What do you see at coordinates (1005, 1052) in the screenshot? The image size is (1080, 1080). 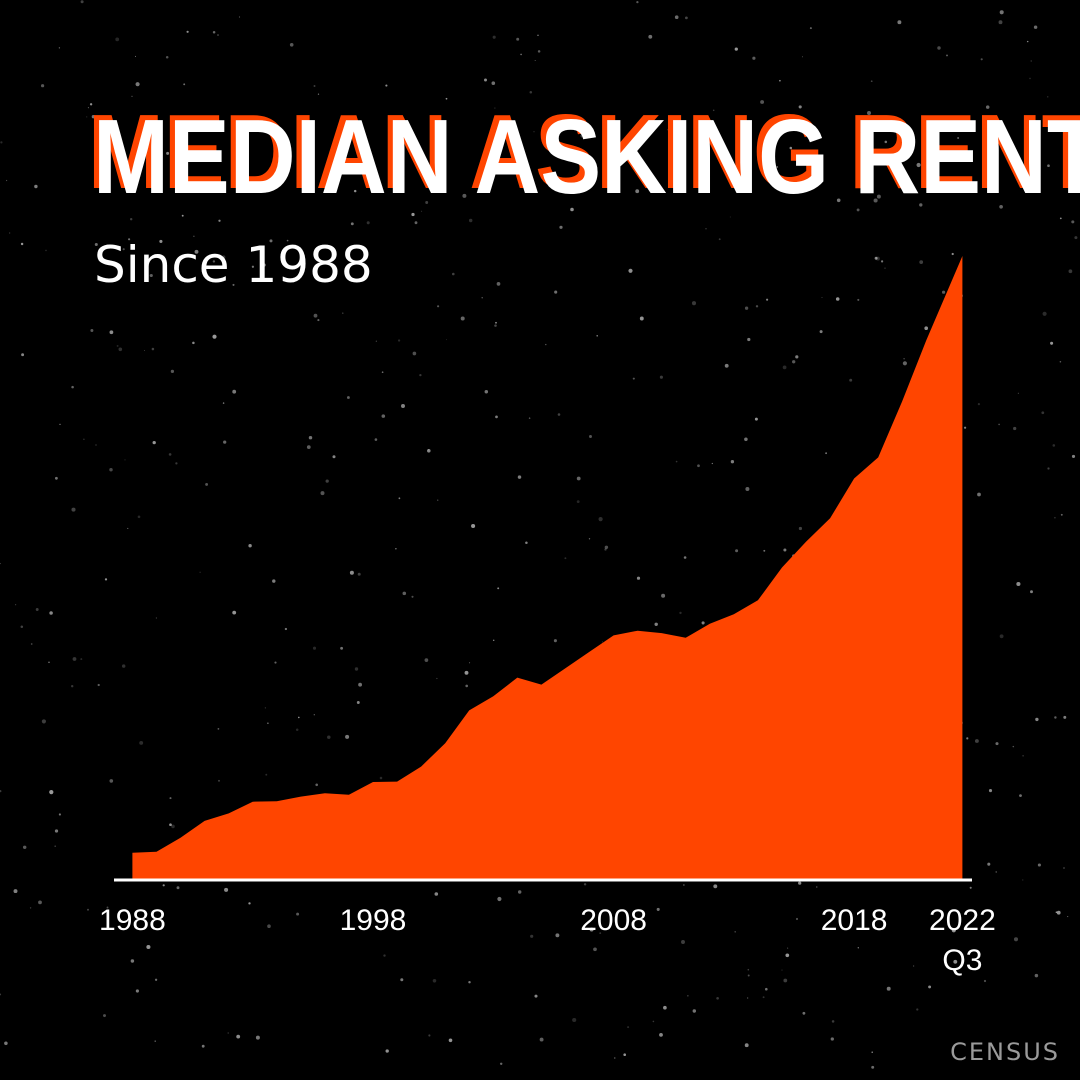 I see `source-credit: CENSUS` at bounding box center [1005, 1052].